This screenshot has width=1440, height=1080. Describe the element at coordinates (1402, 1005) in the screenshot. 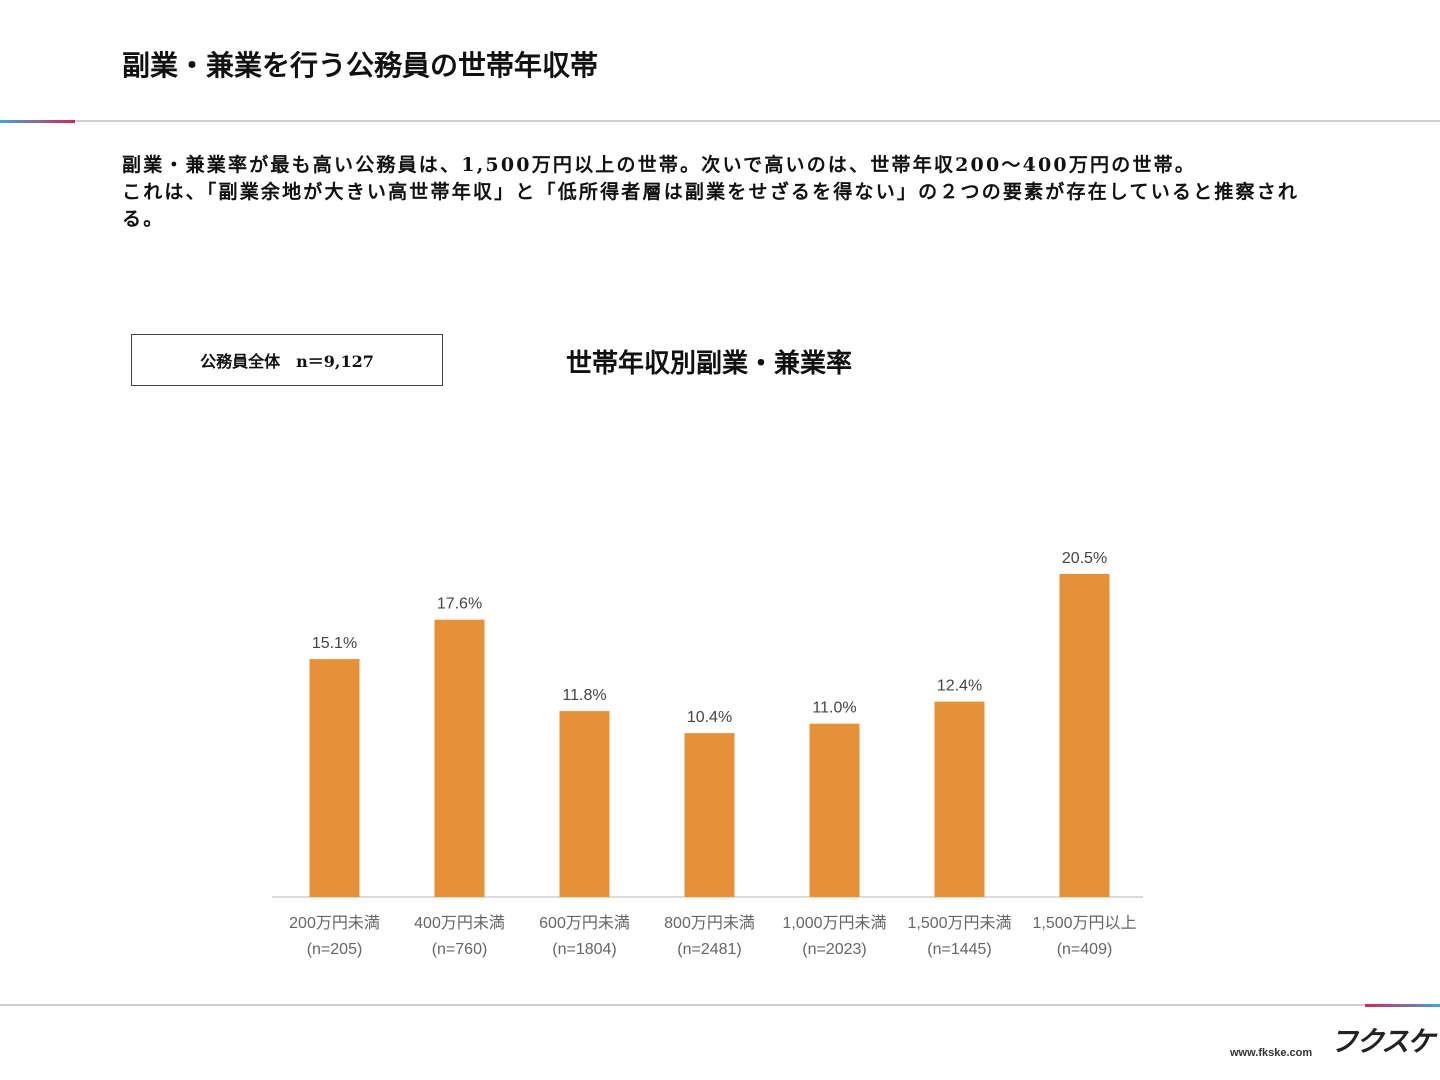

I see `footer-accent` at that location.